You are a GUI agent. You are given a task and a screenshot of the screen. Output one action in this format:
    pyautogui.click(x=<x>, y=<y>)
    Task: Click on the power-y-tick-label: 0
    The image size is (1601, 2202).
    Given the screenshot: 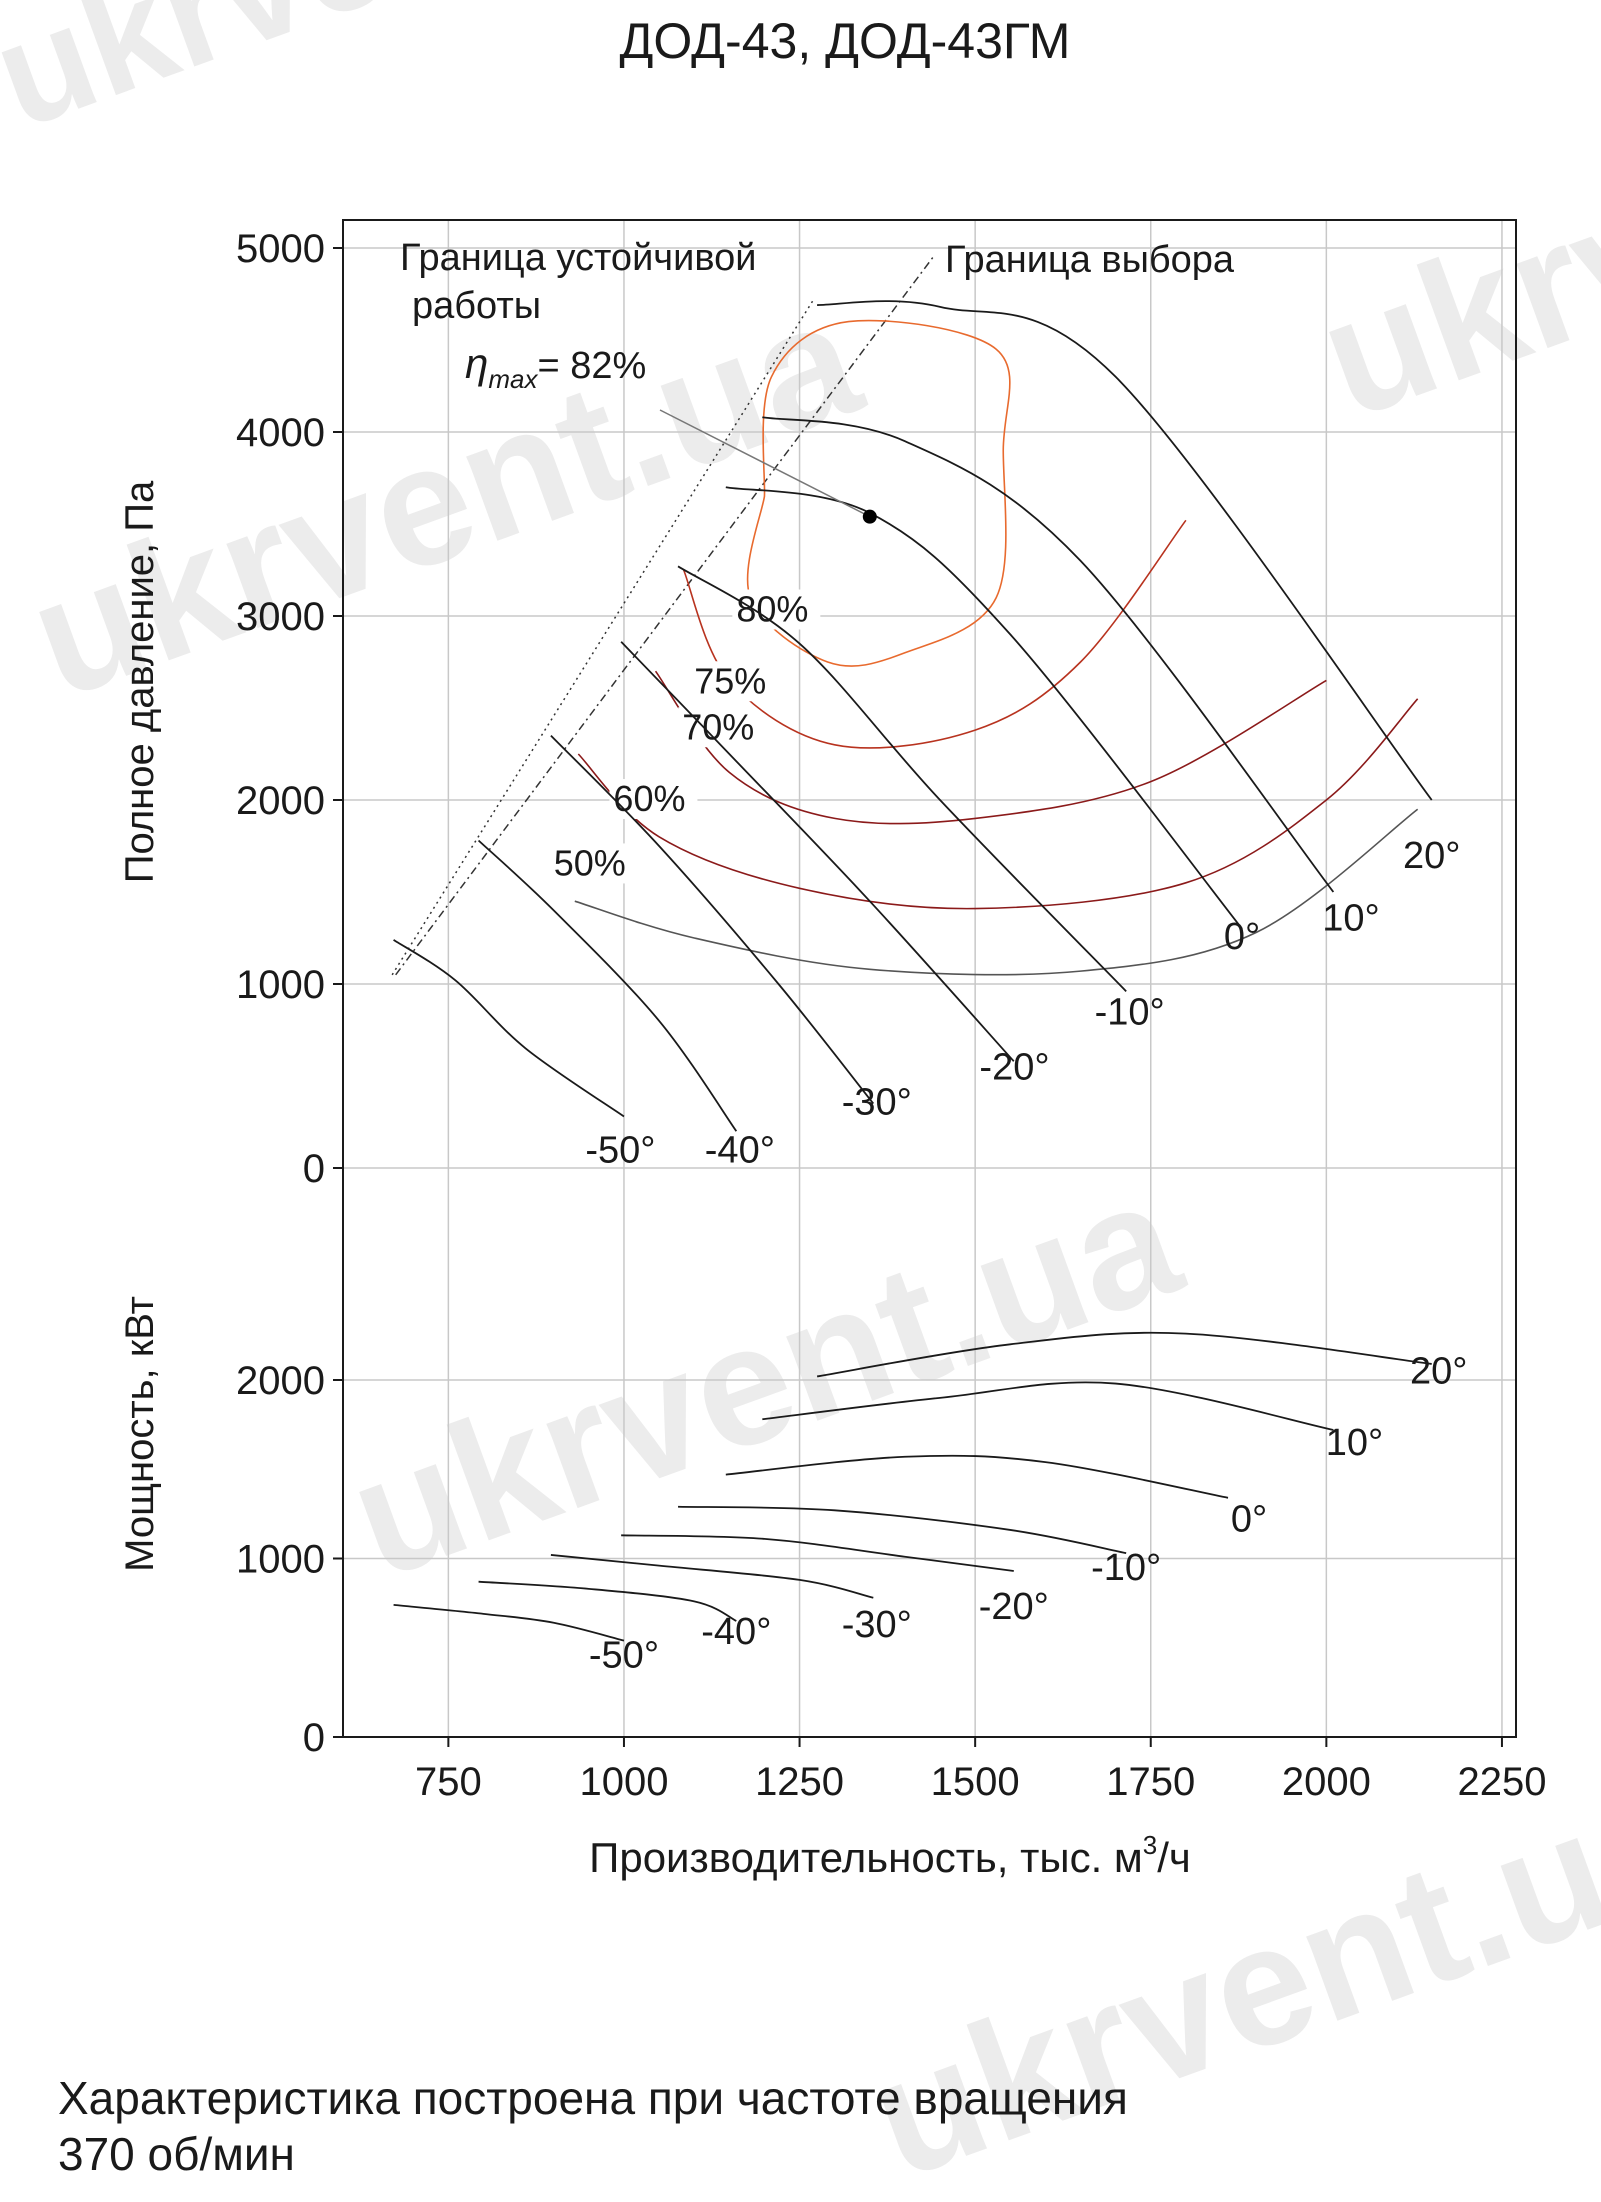 What is the action you would take?
    pyautogui.click(x=314, y=1738)
    